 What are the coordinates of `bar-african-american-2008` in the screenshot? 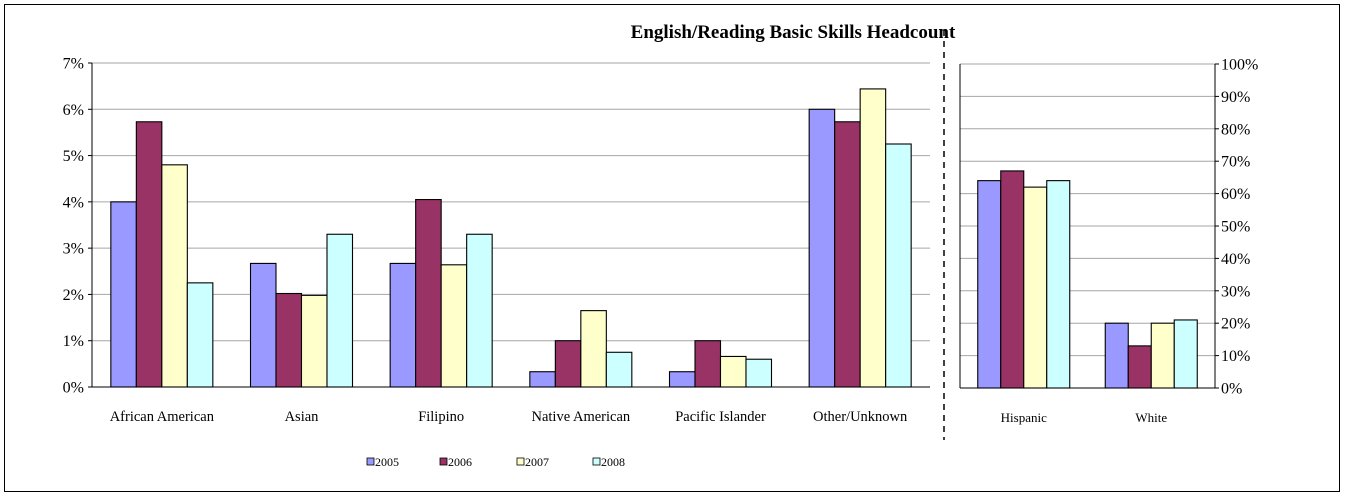 It's located at (200, 335).